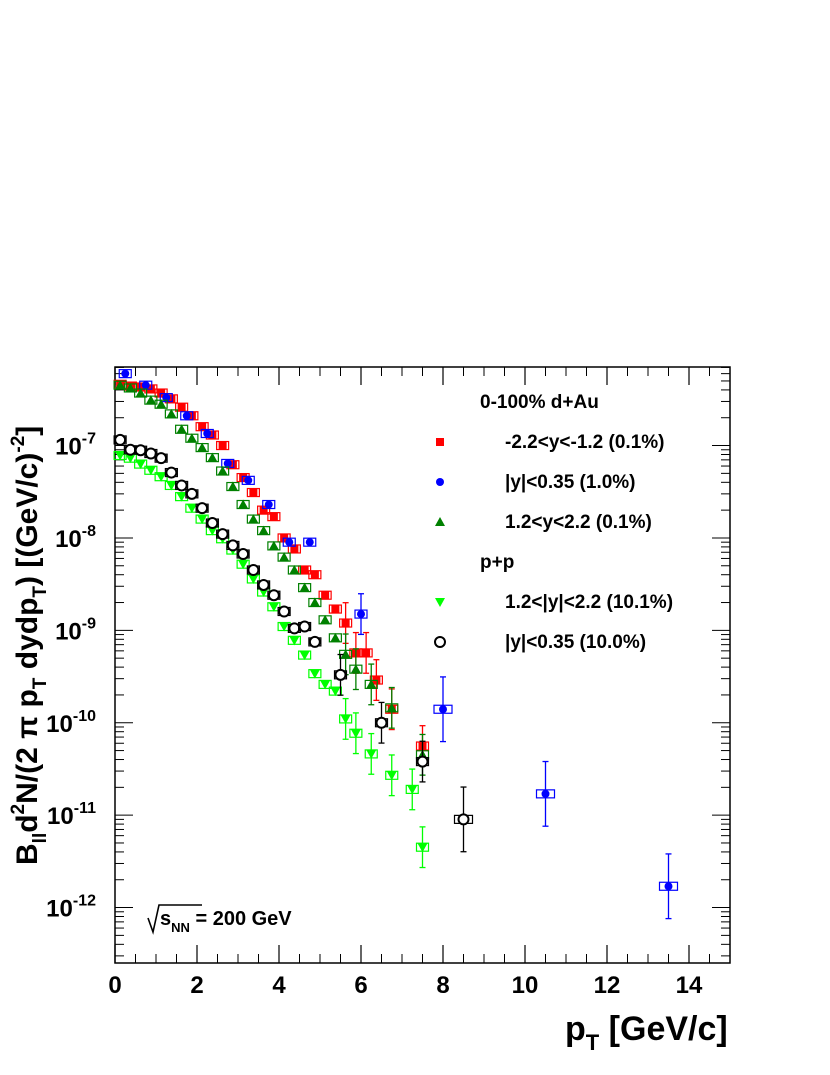 The width and height of the screenshot is (830, 1075). I want to click on svg-text: sNN = 200 GeV, so click(226, 921).